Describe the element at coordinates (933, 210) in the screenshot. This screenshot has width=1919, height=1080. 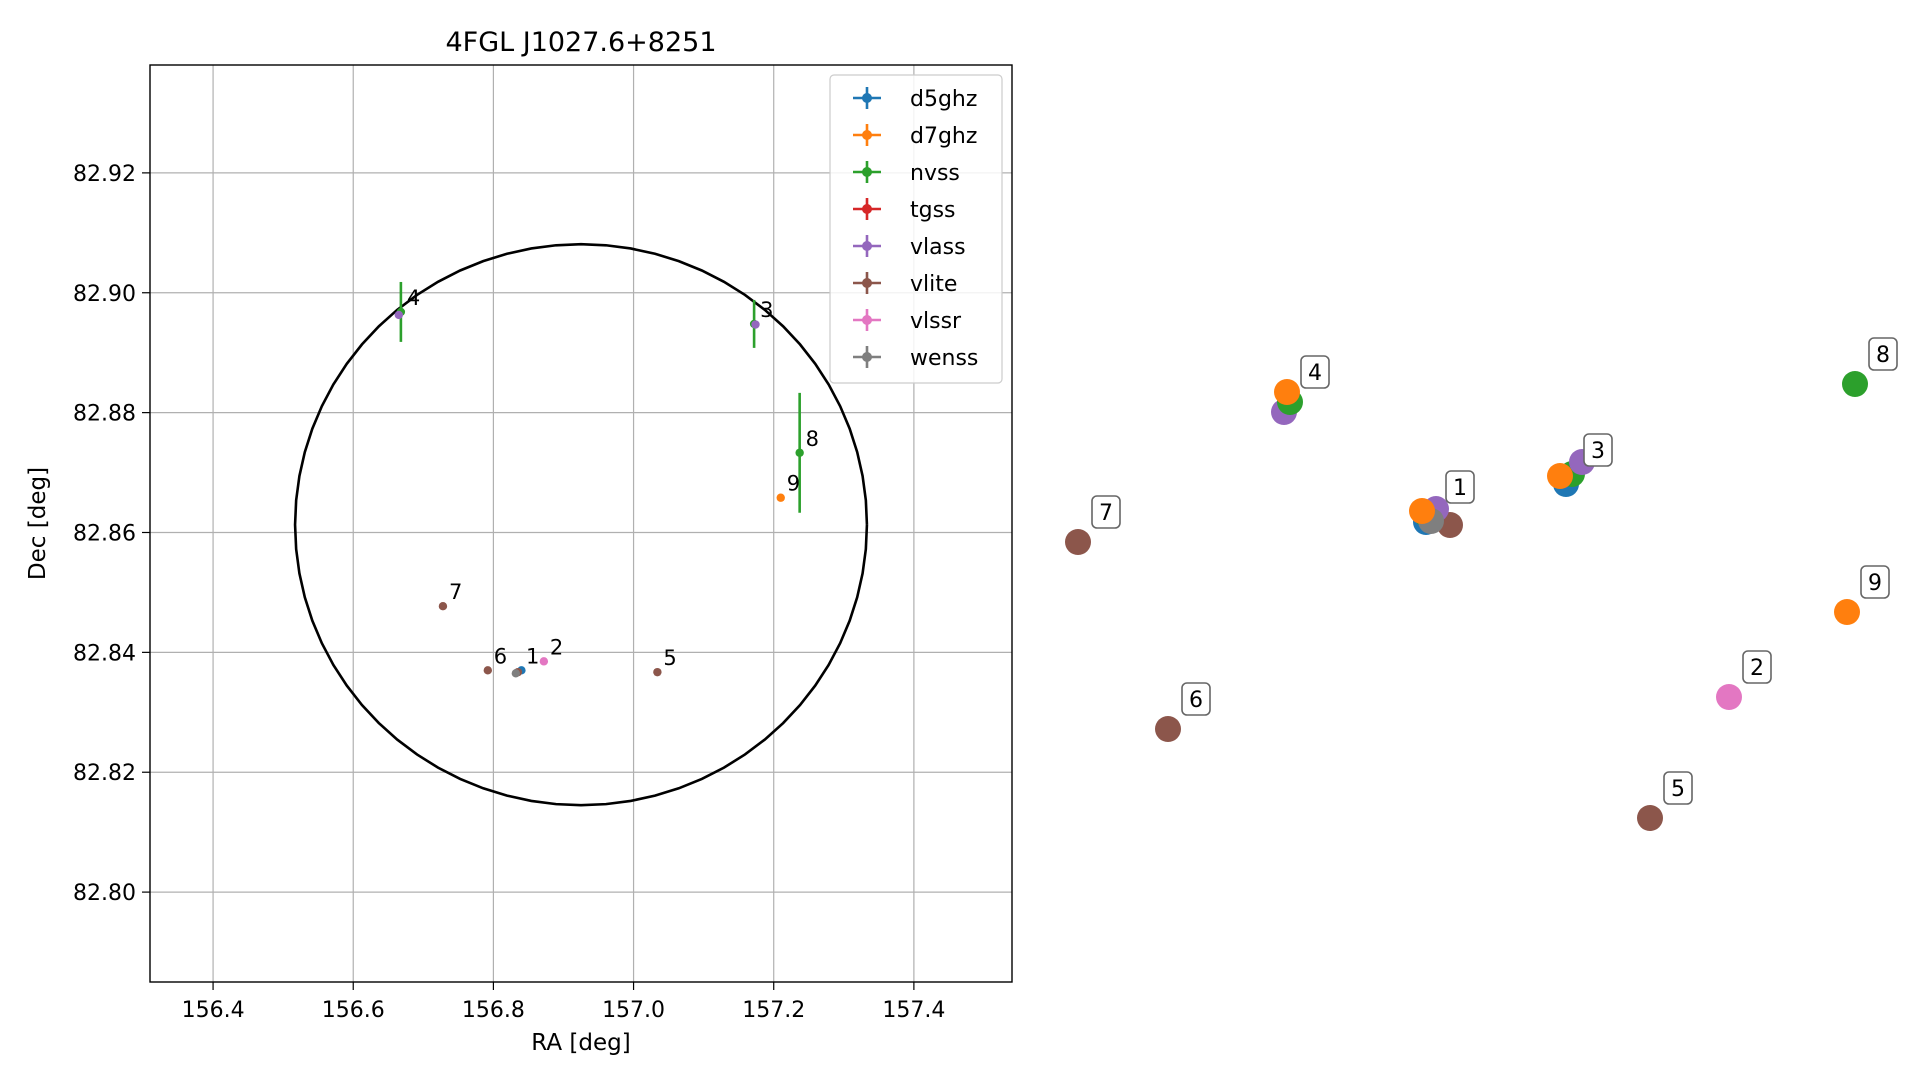
I see `legend-label: tgss` at that location.